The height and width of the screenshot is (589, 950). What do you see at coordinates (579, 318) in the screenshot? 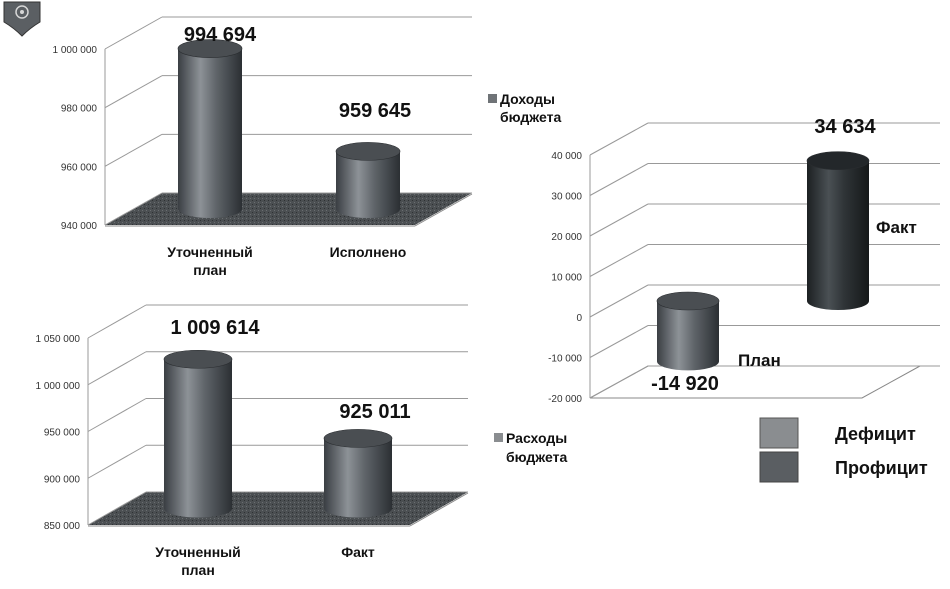
I see `chart-balance-ytick: 0` at bounding box center [579, 318].